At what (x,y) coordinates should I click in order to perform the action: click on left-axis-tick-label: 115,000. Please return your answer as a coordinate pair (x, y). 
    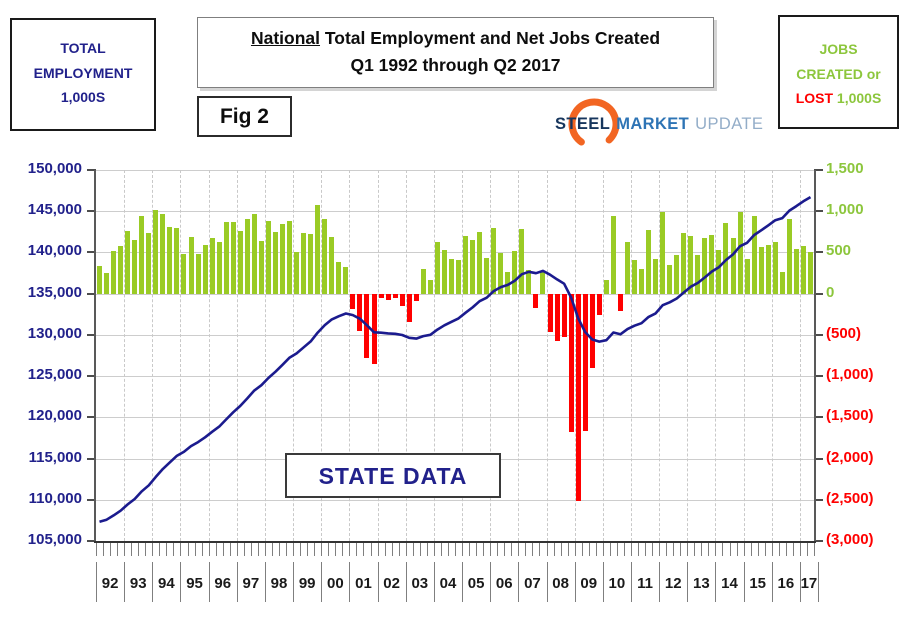
    Looking at the image, I should click on (55, 457).